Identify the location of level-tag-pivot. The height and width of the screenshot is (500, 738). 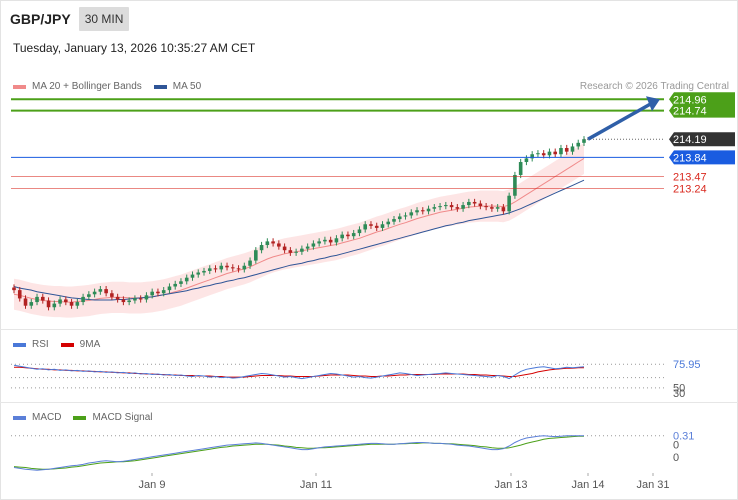
(702, 157).